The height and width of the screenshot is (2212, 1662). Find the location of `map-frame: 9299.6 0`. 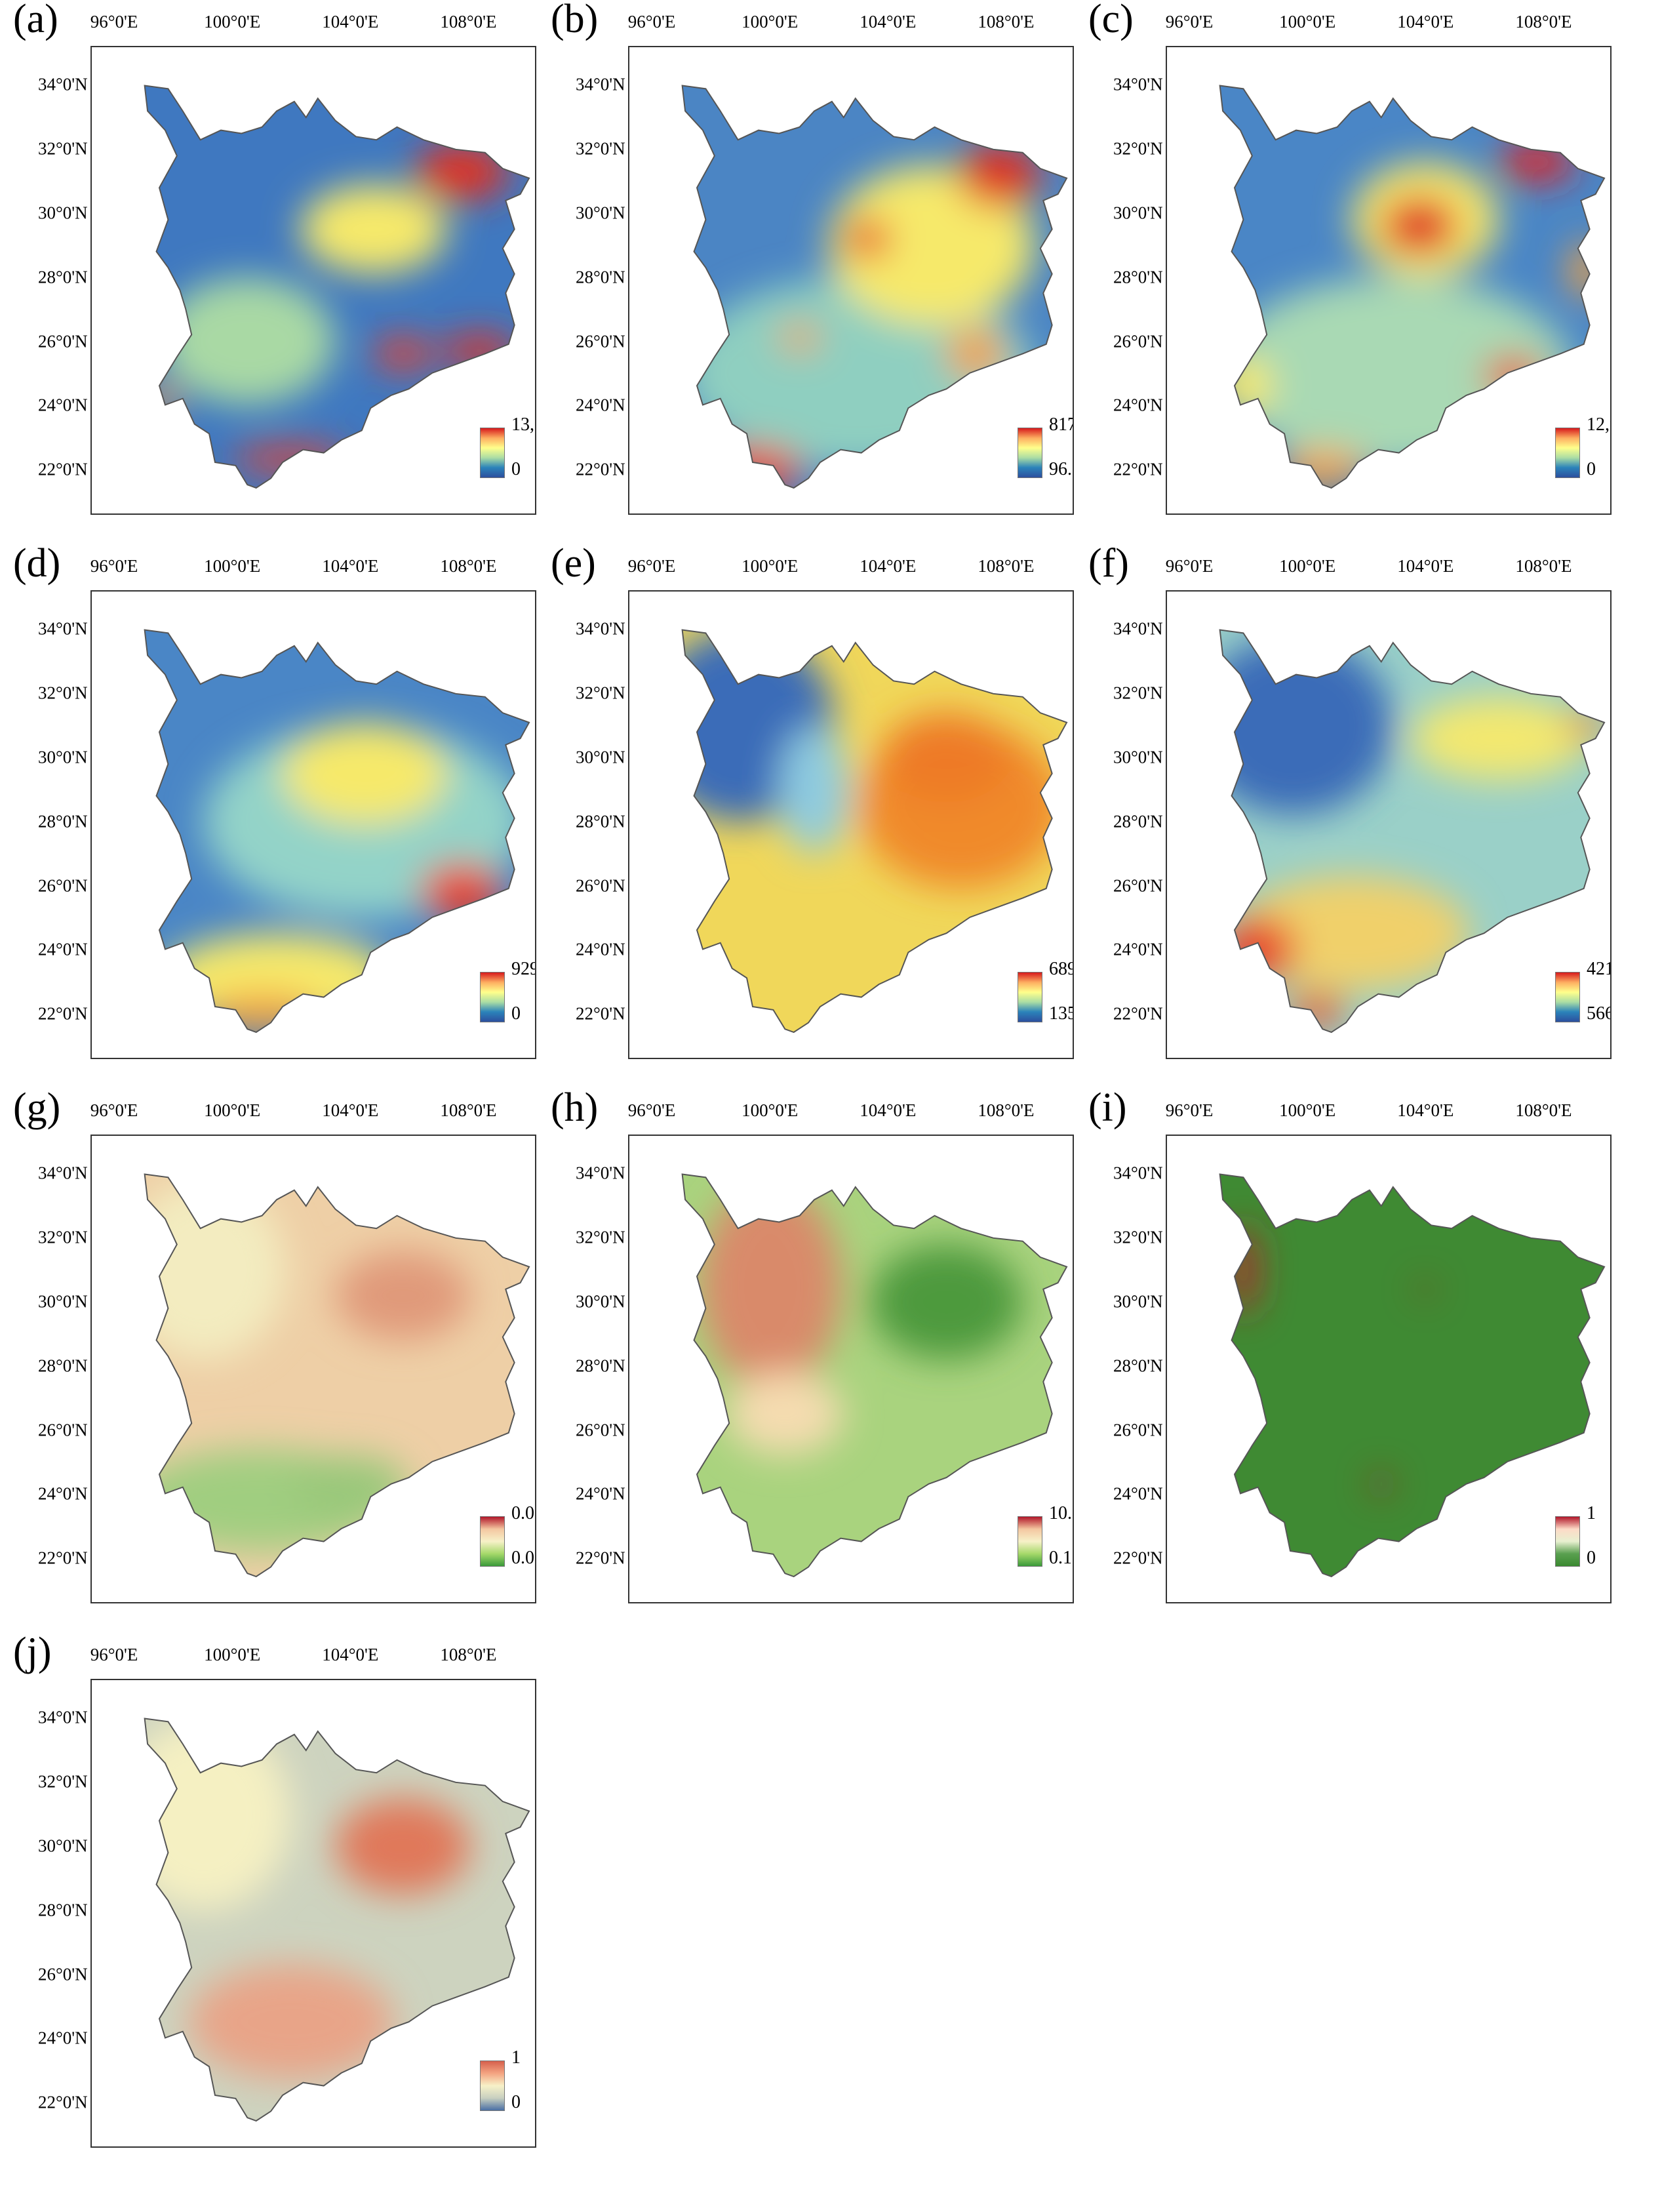

map-frame: 9299.6 0 is located at coordinates (313, 825).